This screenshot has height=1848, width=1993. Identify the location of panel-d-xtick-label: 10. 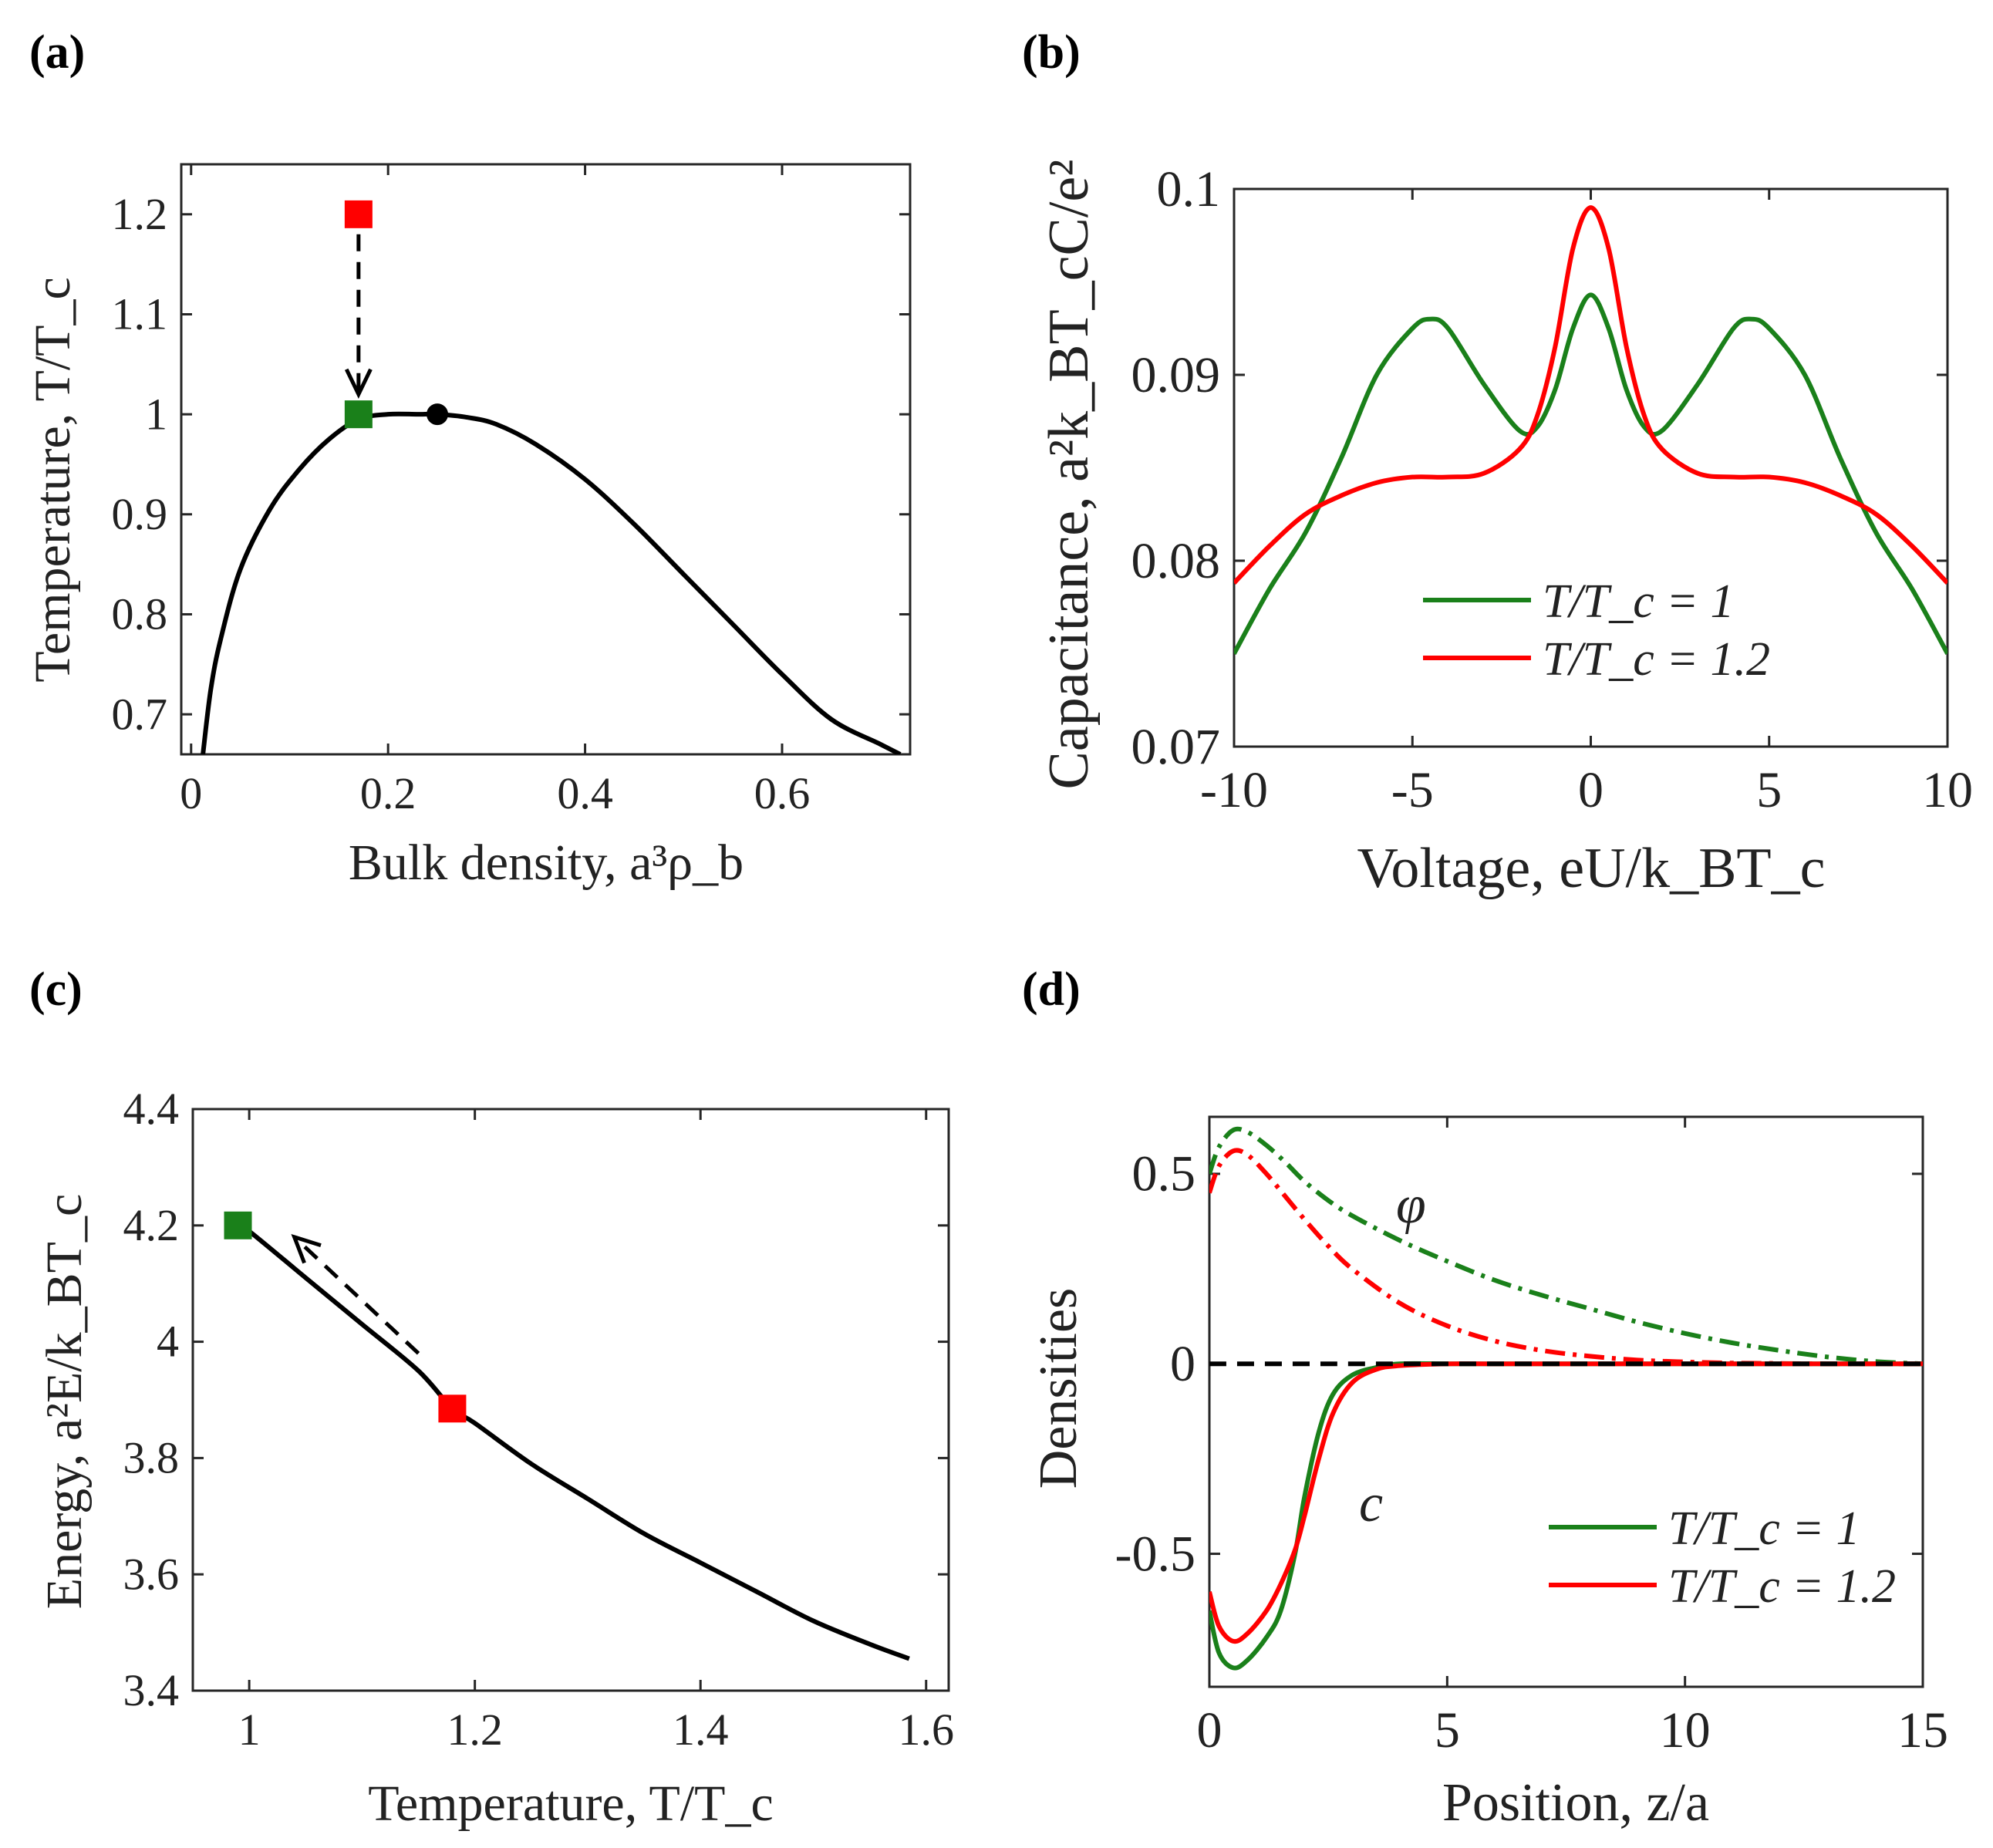
(1685, 1730).